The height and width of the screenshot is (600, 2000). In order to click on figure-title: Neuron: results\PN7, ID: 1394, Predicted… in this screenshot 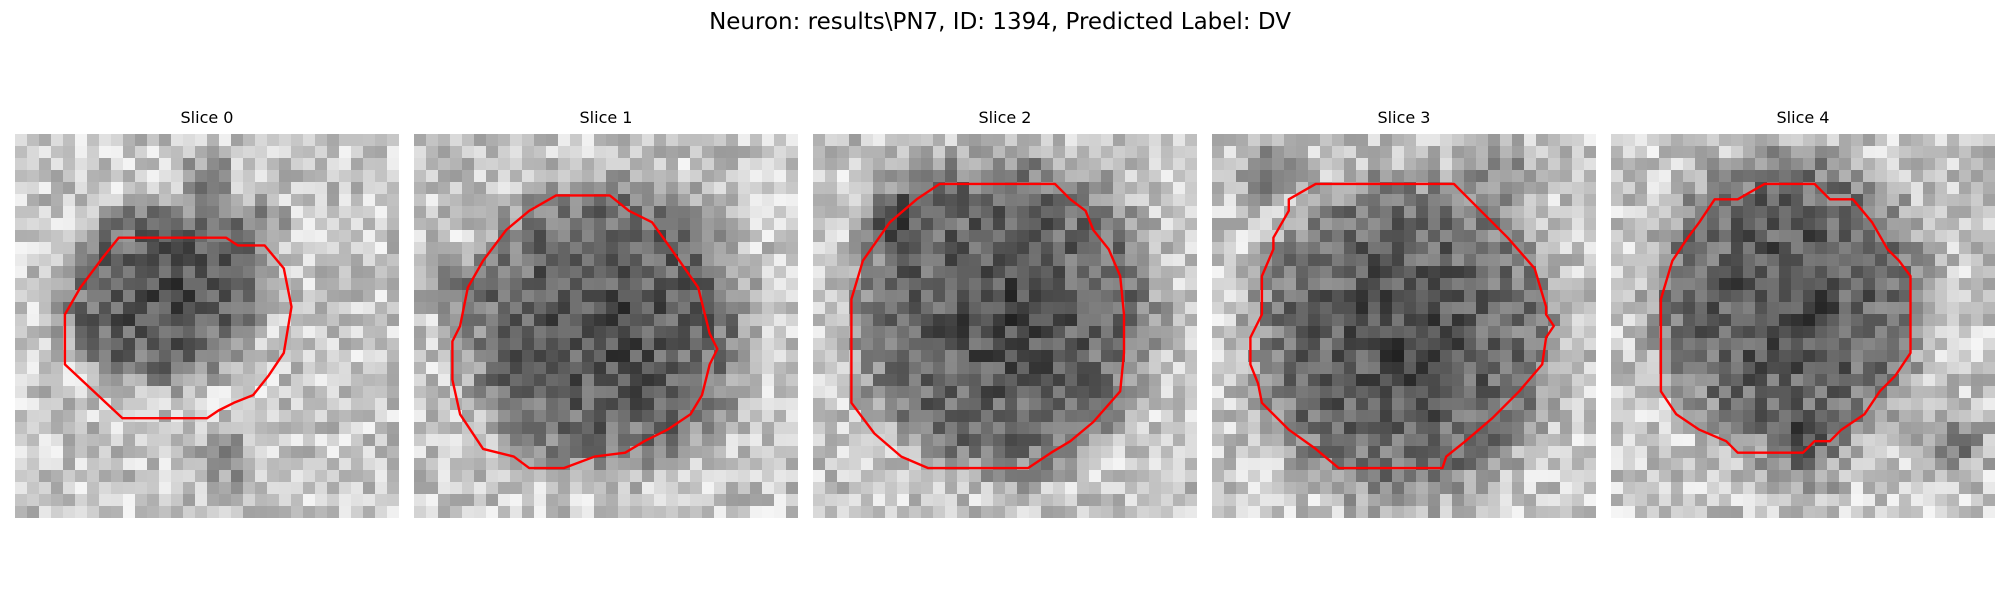, I will do `click(1000, 22)`.